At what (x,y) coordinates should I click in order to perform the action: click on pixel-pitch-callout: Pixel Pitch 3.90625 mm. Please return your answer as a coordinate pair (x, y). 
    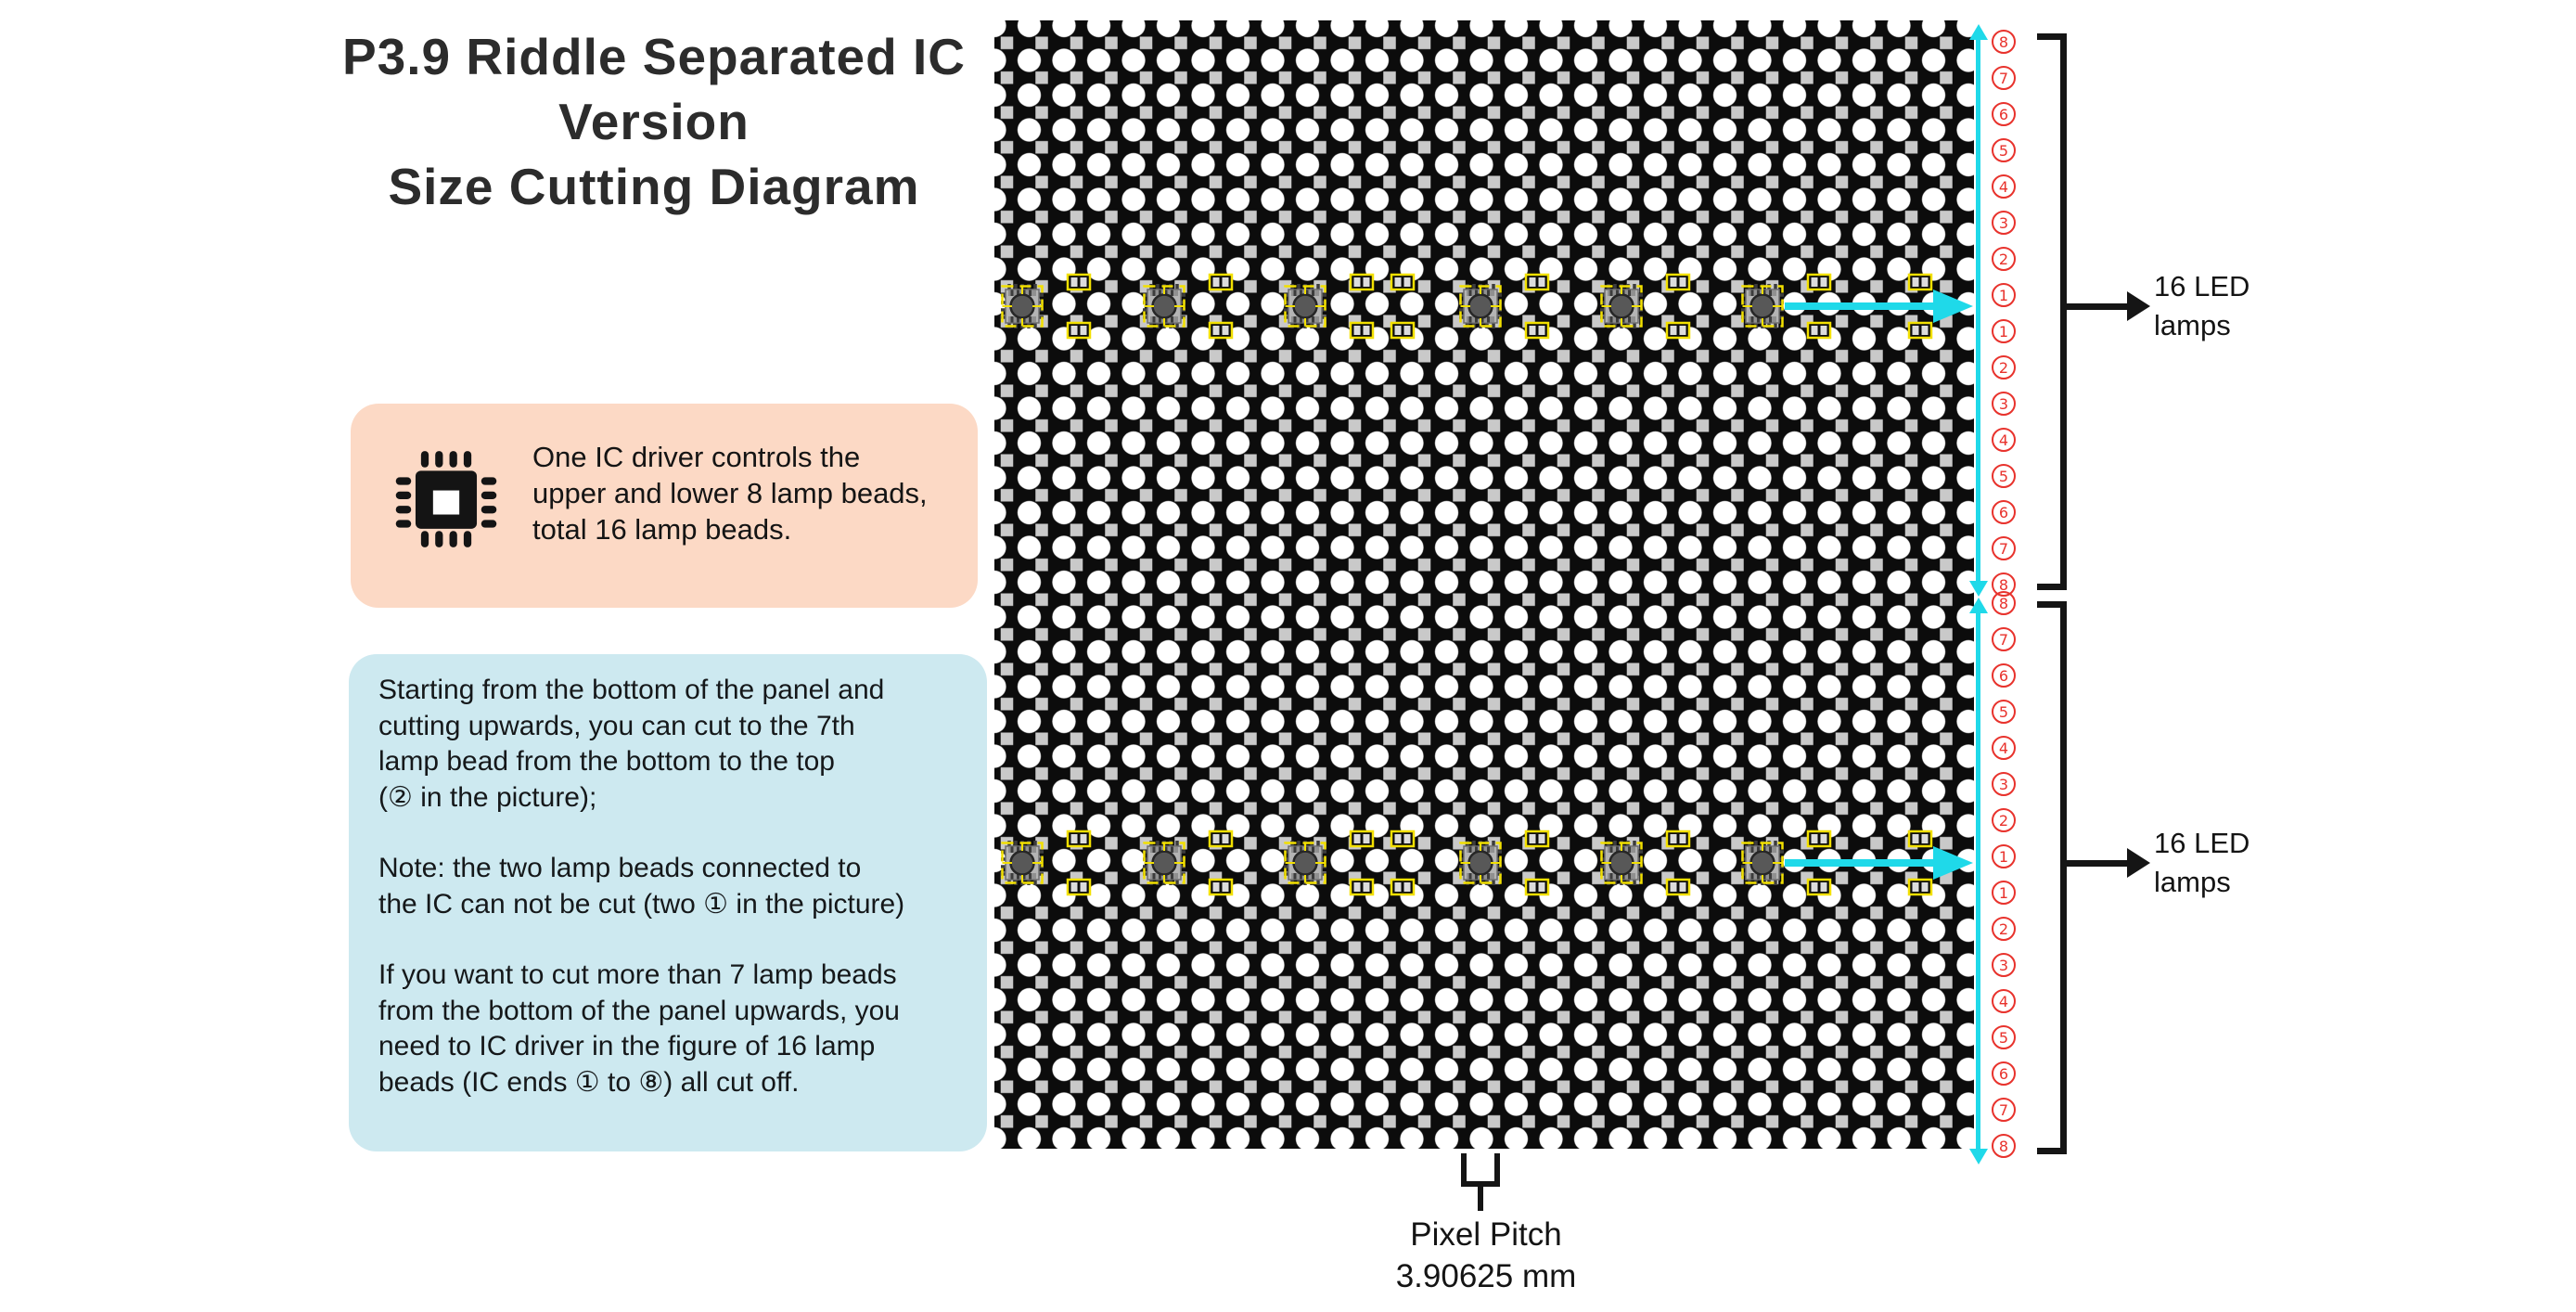
    Looking at the image, I should click on (1486, 1255).